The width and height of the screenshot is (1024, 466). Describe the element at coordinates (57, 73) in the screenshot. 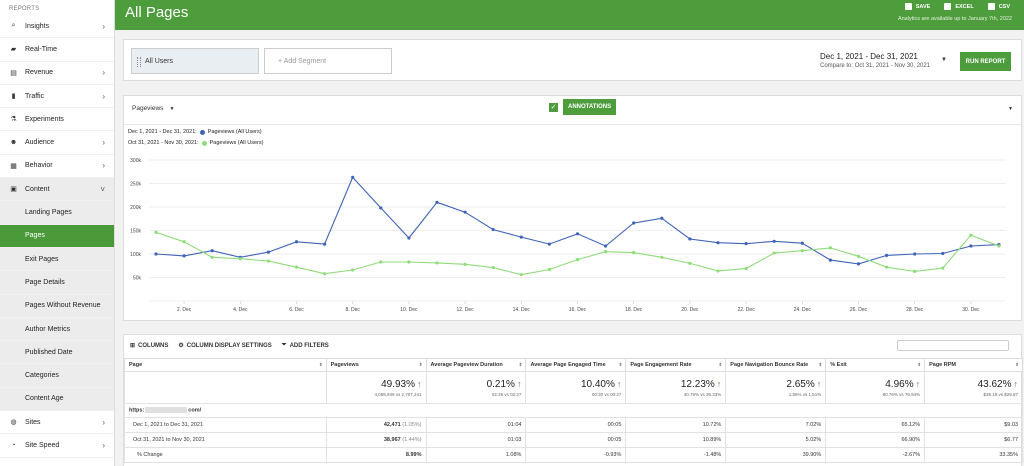

I see `sidebar-item-revenue: ▤ Revenue ›` at that location.